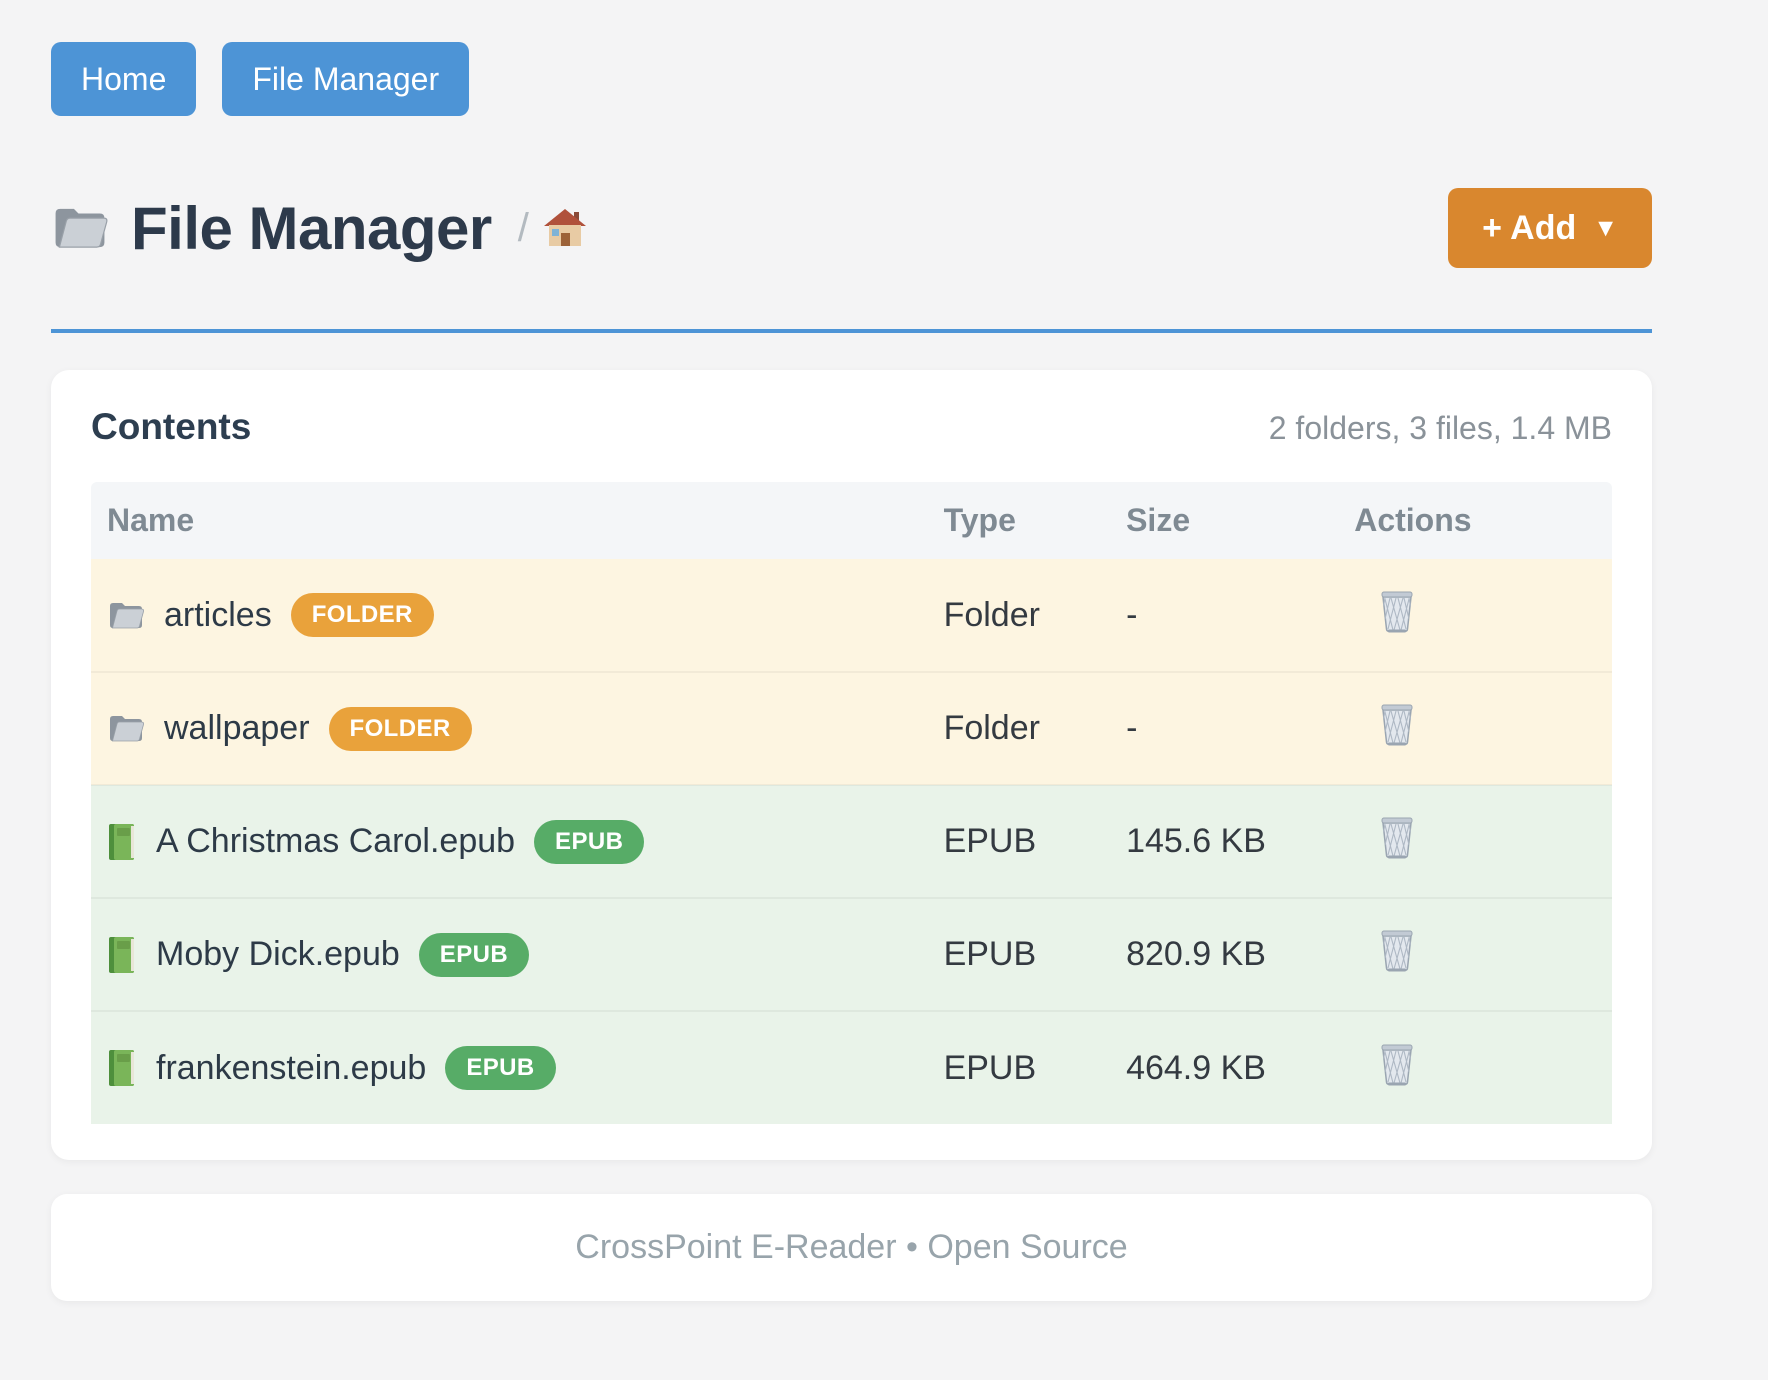  Describe the element at coordinates (171, 426) in the screenshot. I see `contents-heading: Contents` at that location.